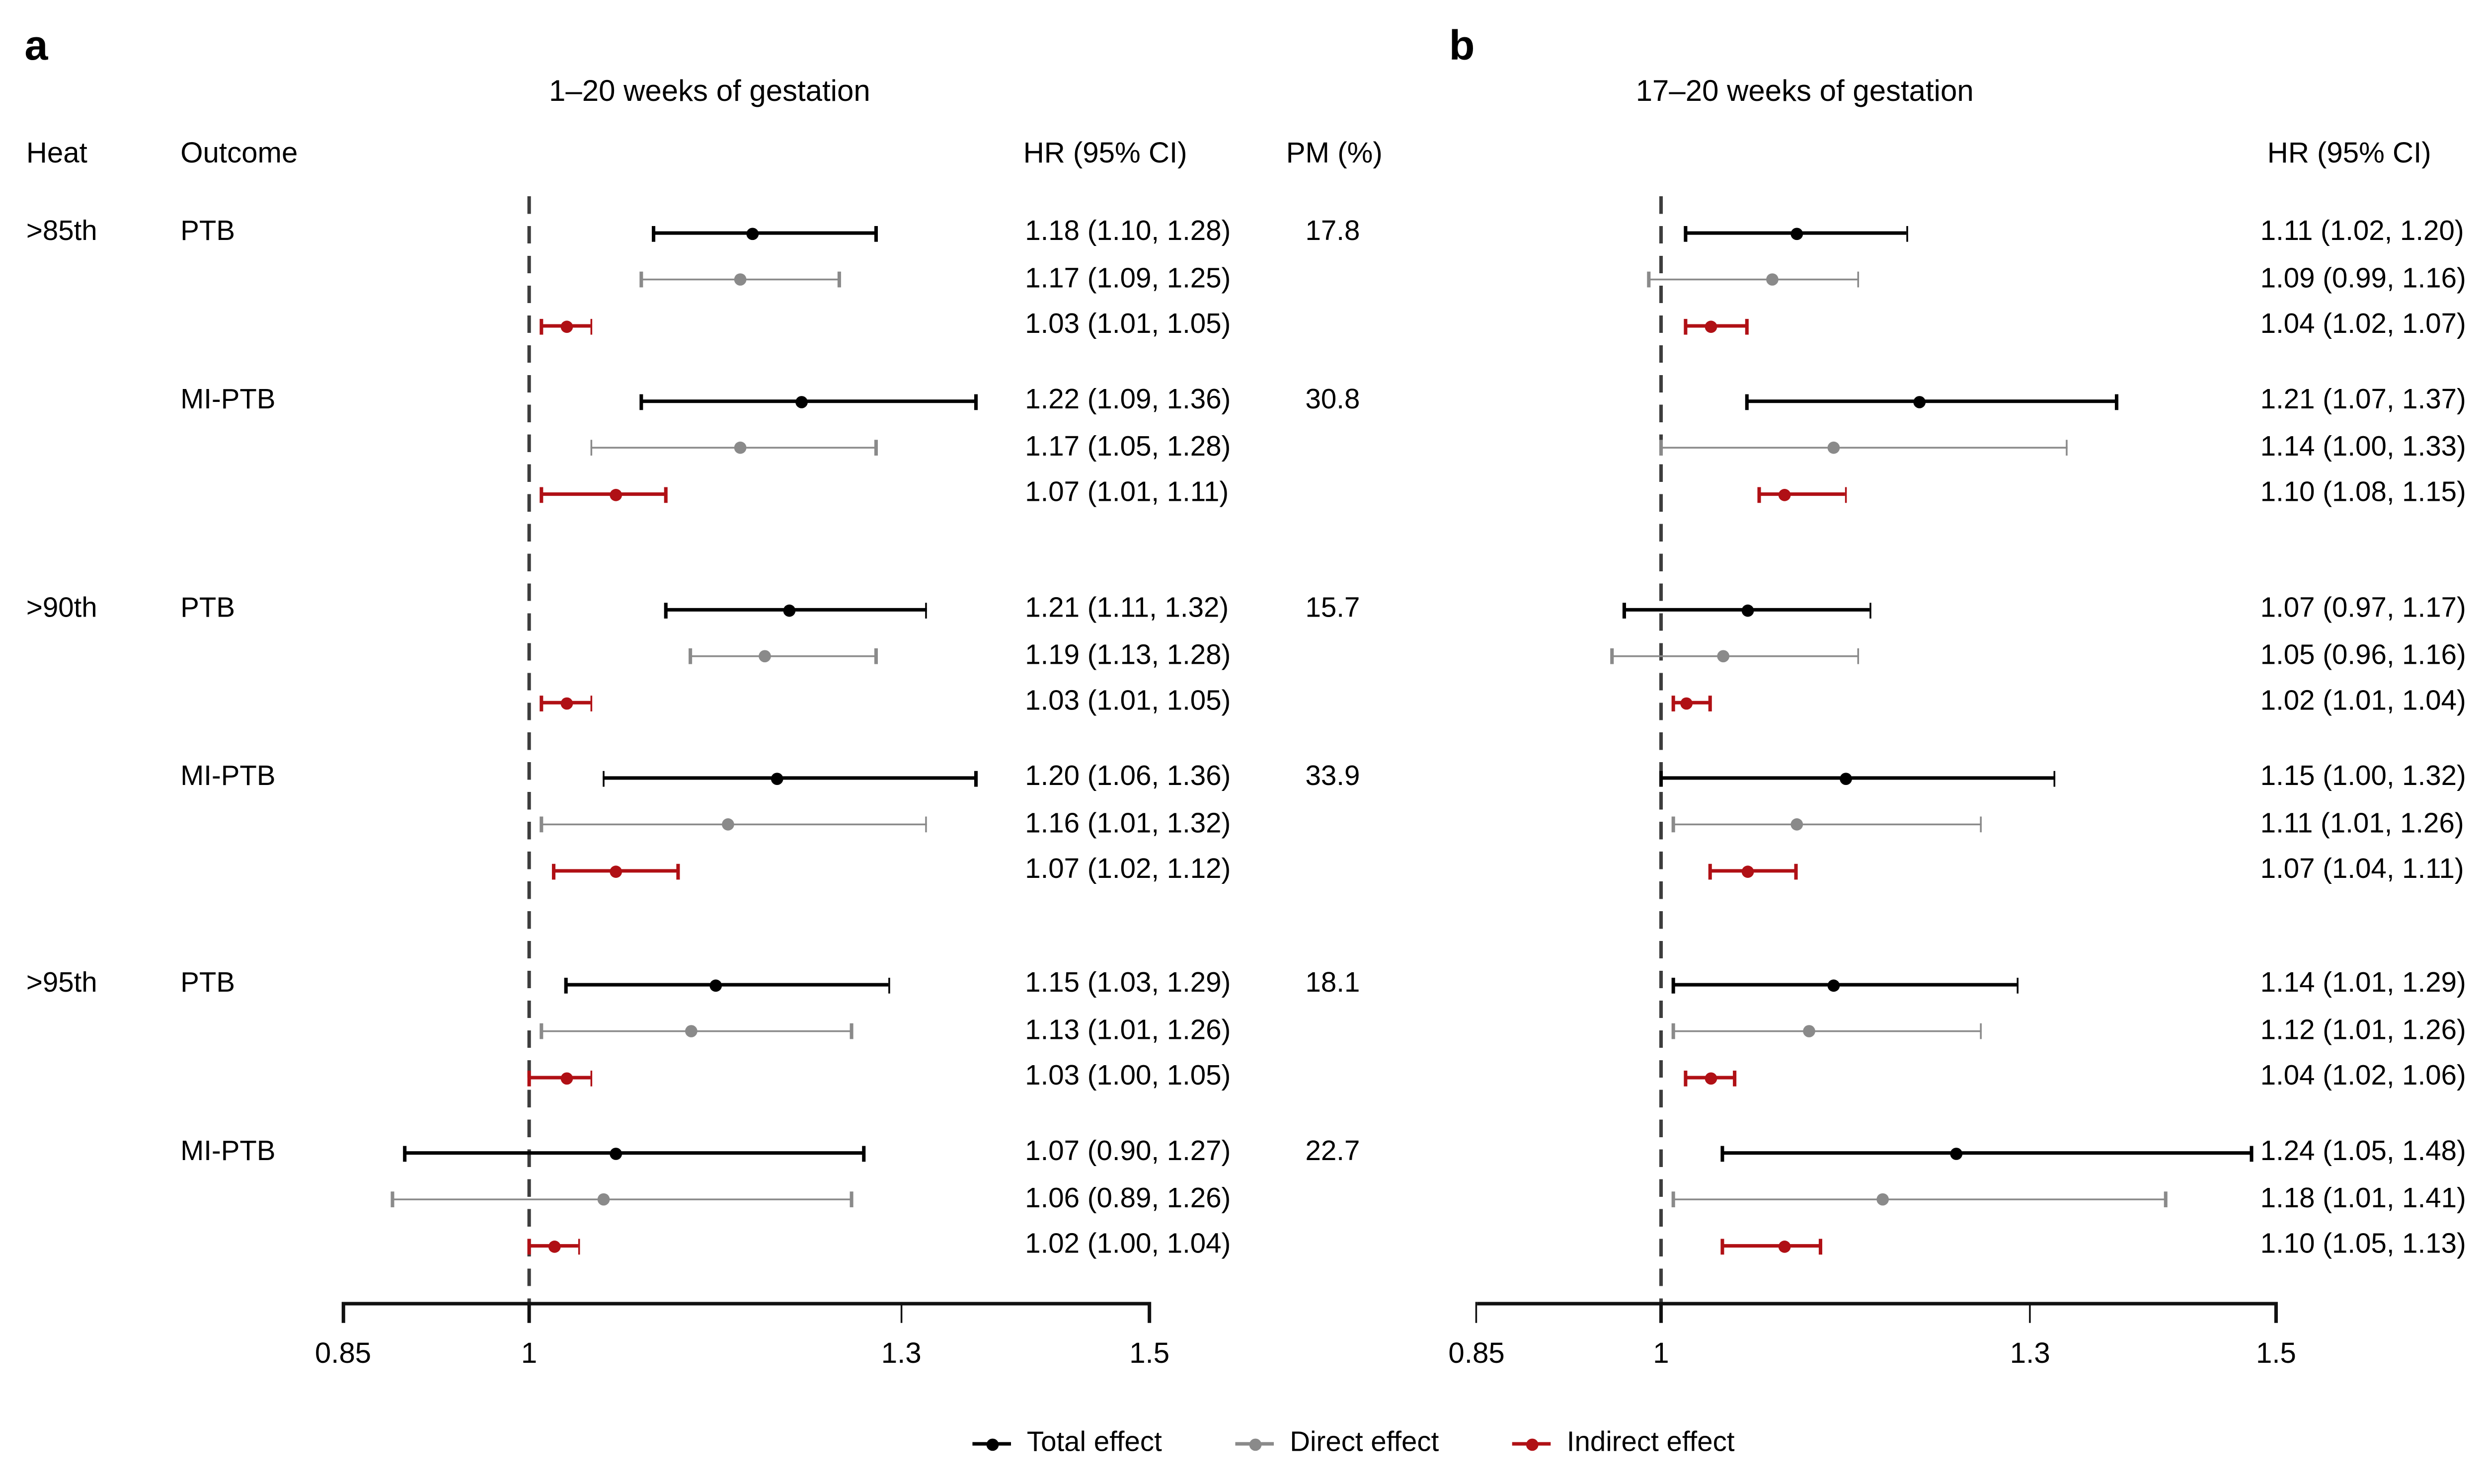 Image resolution: width=2484 pixels, height=1484 pixels. What do you see at coordinates (2362, 232) in the screenshot?
I see `hr-value: 1.11 (1.02, 1.20)` at bounding box center [2362, 232].